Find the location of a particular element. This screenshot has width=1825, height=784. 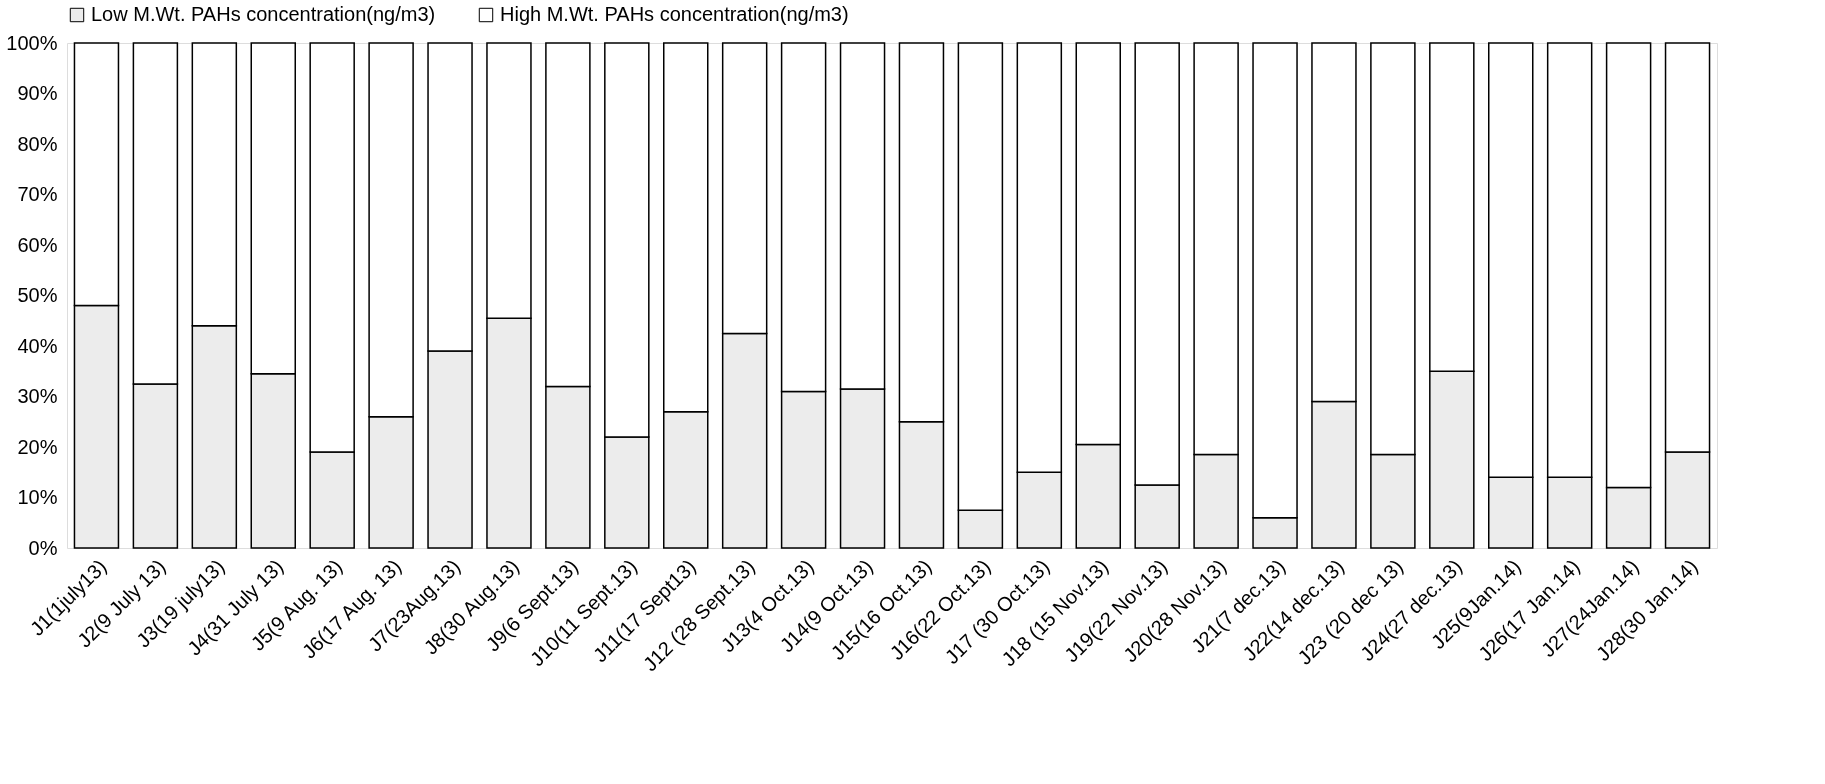

y-tick-label: 50% is located at coordinates (37, 295).